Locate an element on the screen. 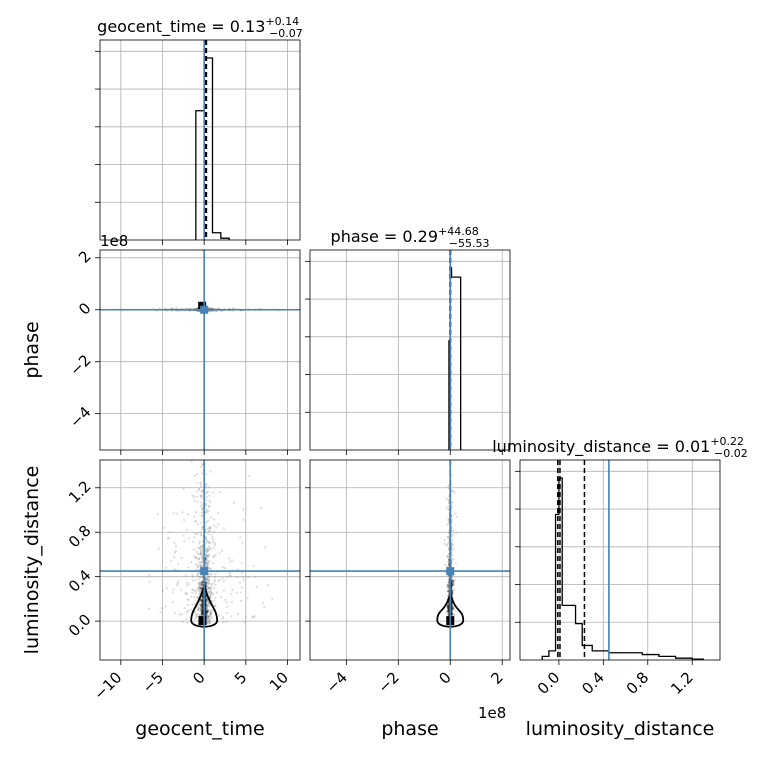 The height and width of the screenshot is (760, 760). panel-frame is located at coordinates (620, 560).